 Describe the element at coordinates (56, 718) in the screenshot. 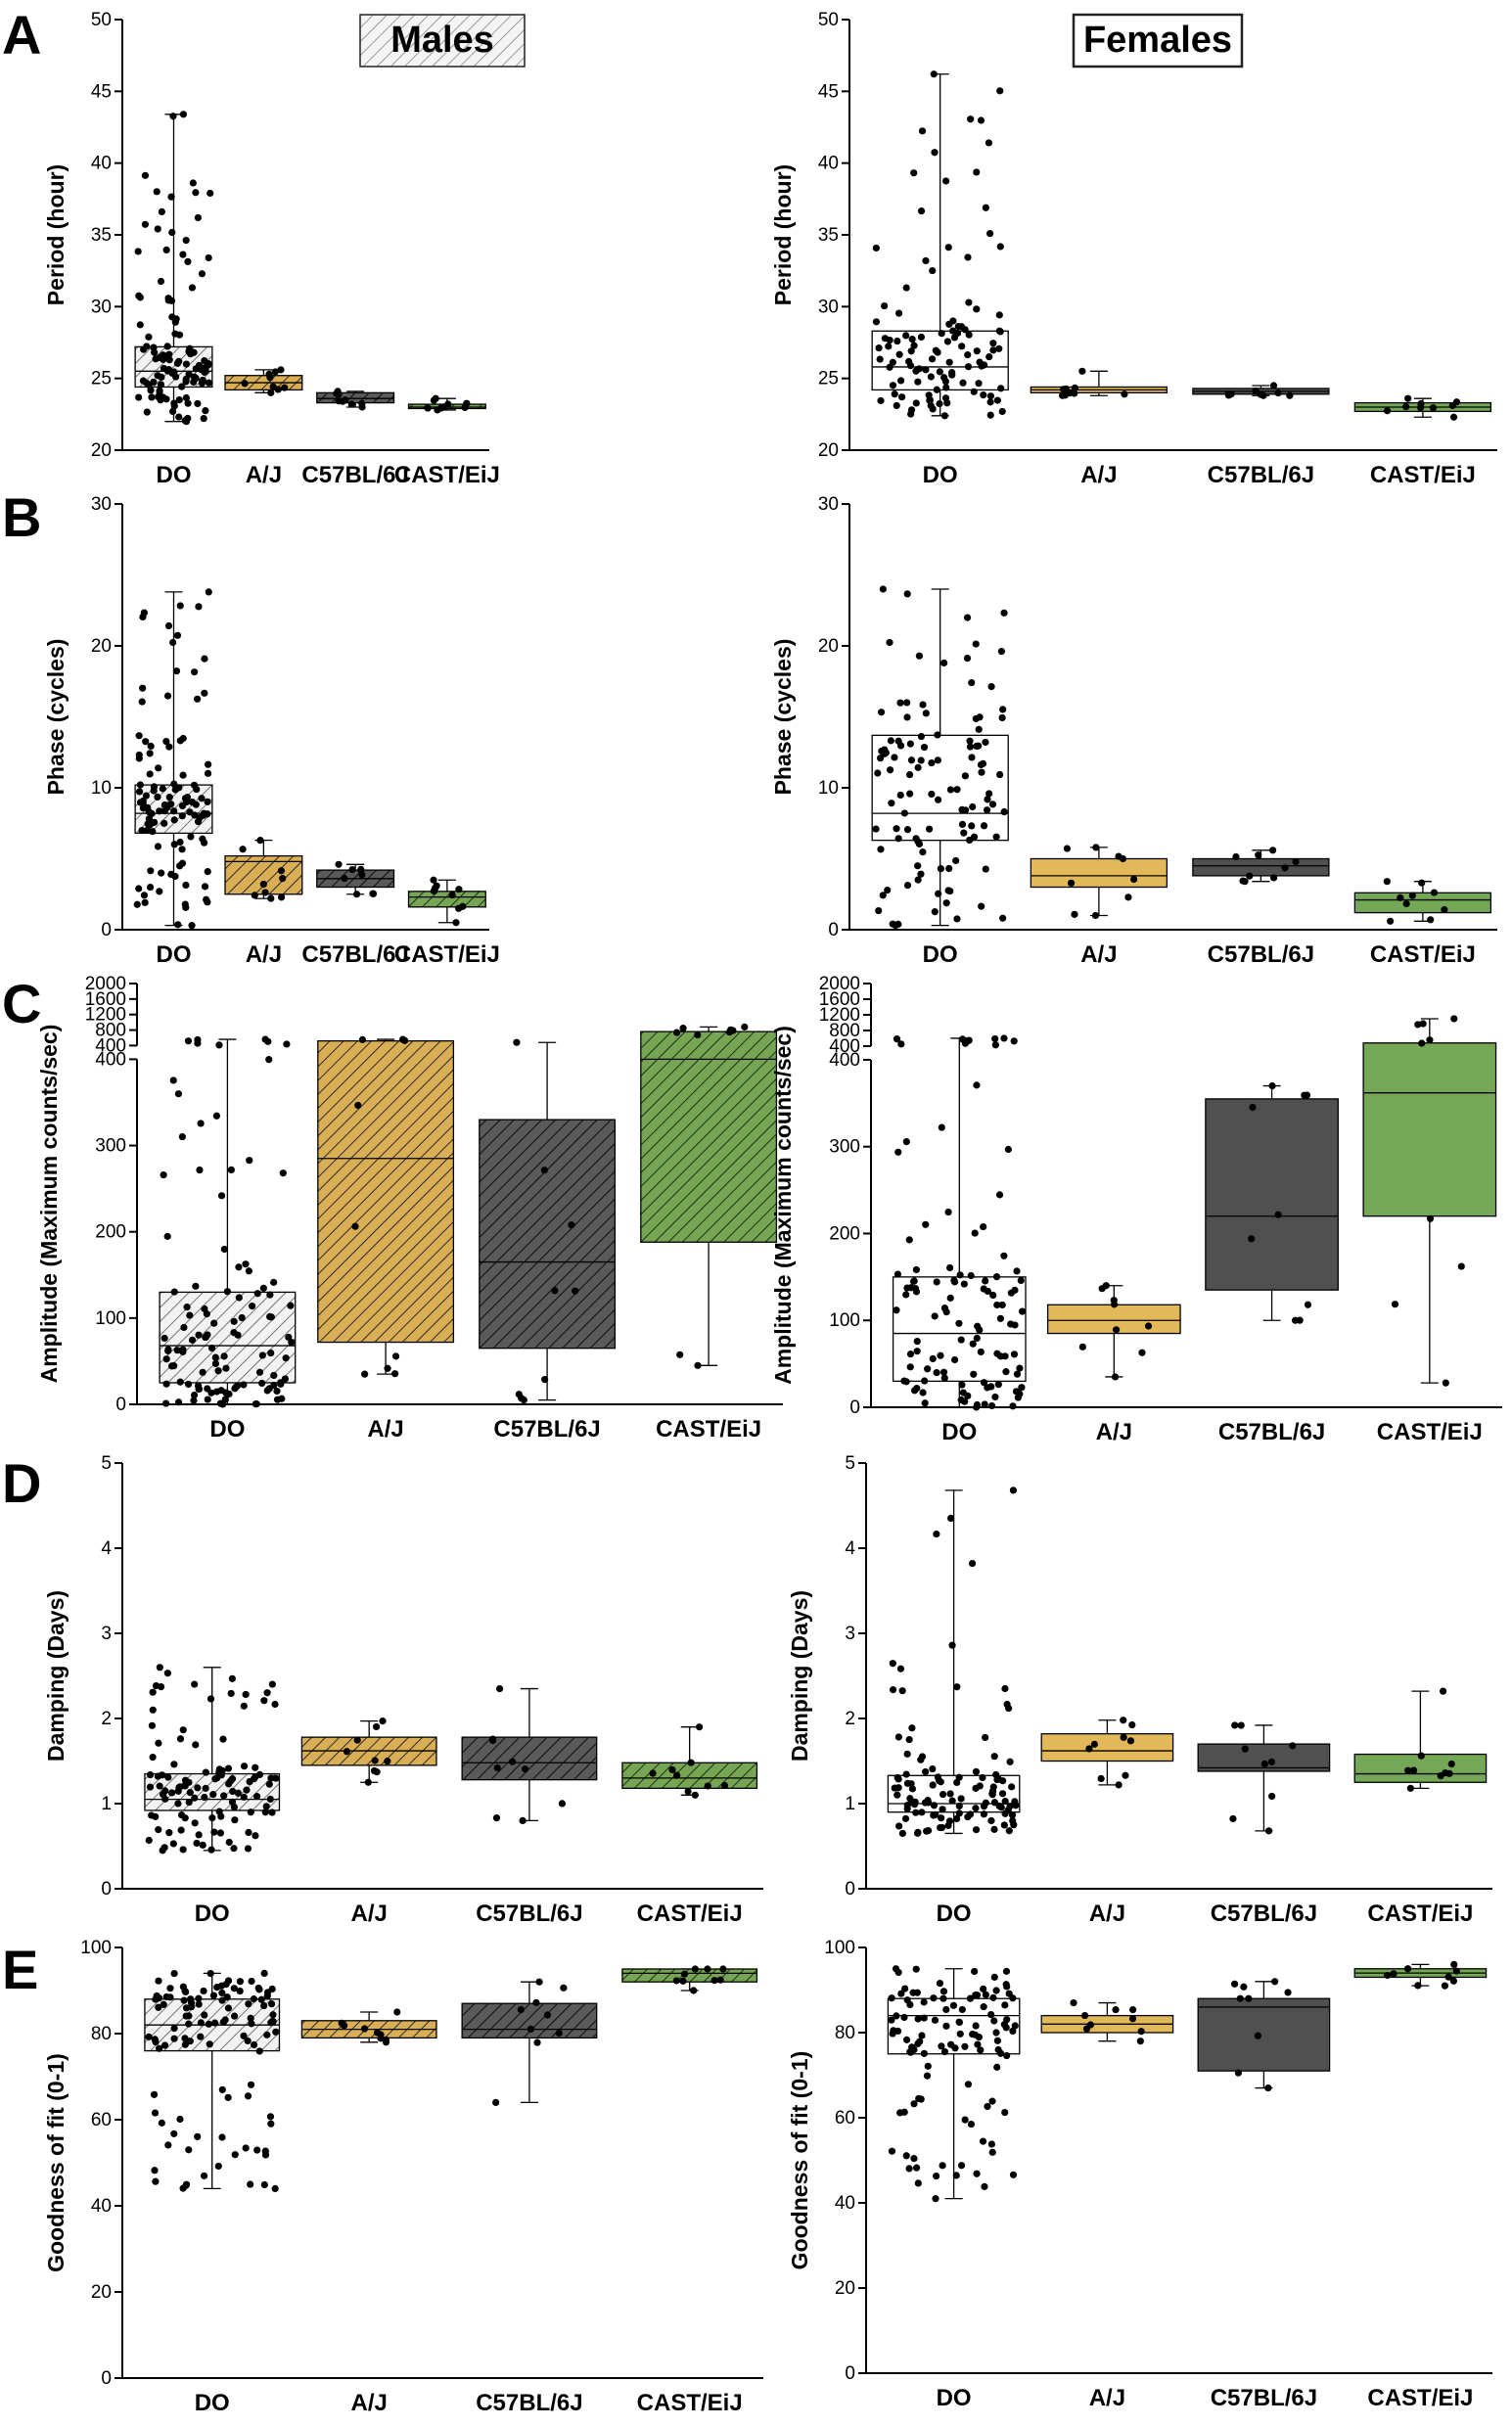

I see `y-axis-label: Phase (cycles)` at that location.